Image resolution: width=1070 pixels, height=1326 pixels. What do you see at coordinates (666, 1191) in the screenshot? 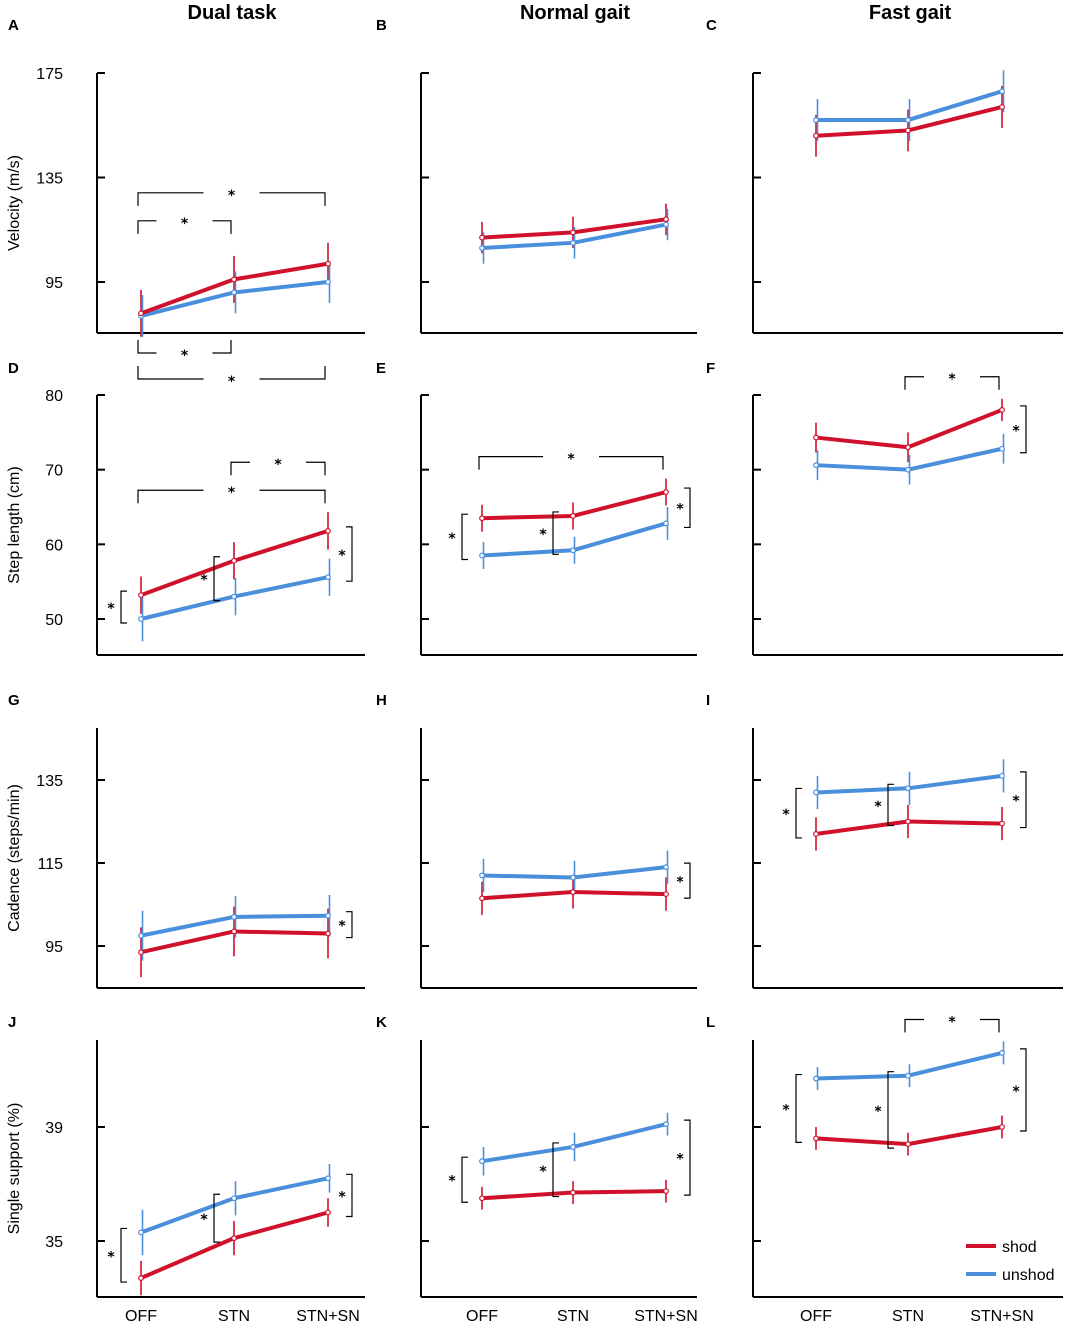
I see `data-point-shod-K` at bounding box center [666, 1191].